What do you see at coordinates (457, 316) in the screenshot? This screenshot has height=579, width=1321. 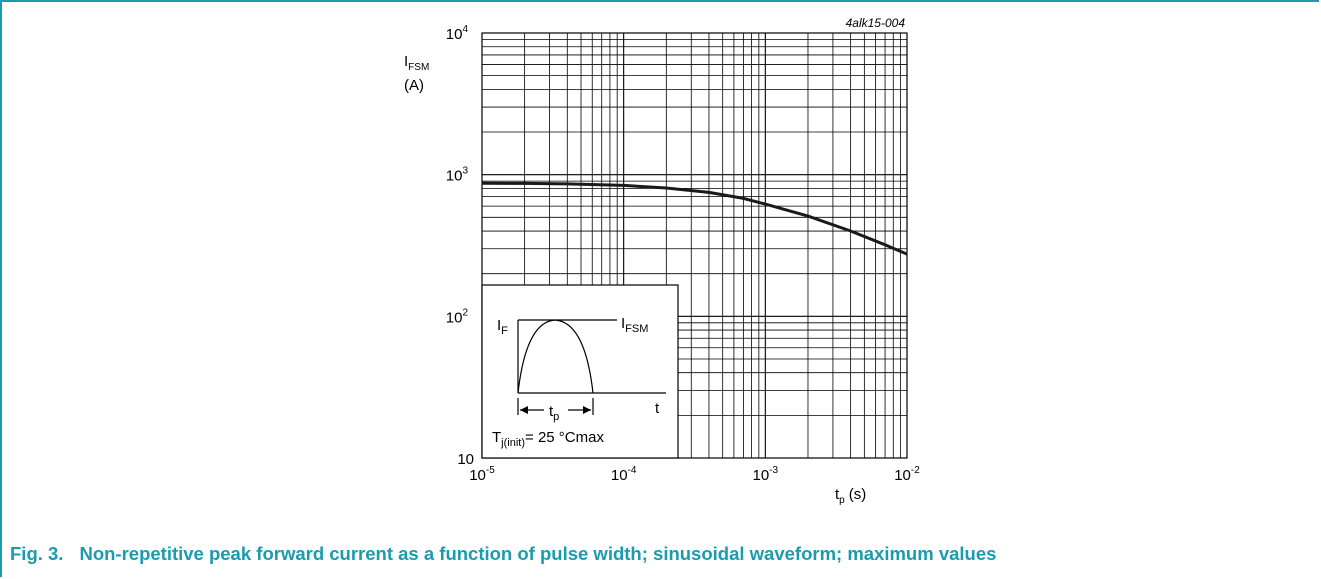 I see `y-tick-label: 10²` at bounding box center [457, 316].